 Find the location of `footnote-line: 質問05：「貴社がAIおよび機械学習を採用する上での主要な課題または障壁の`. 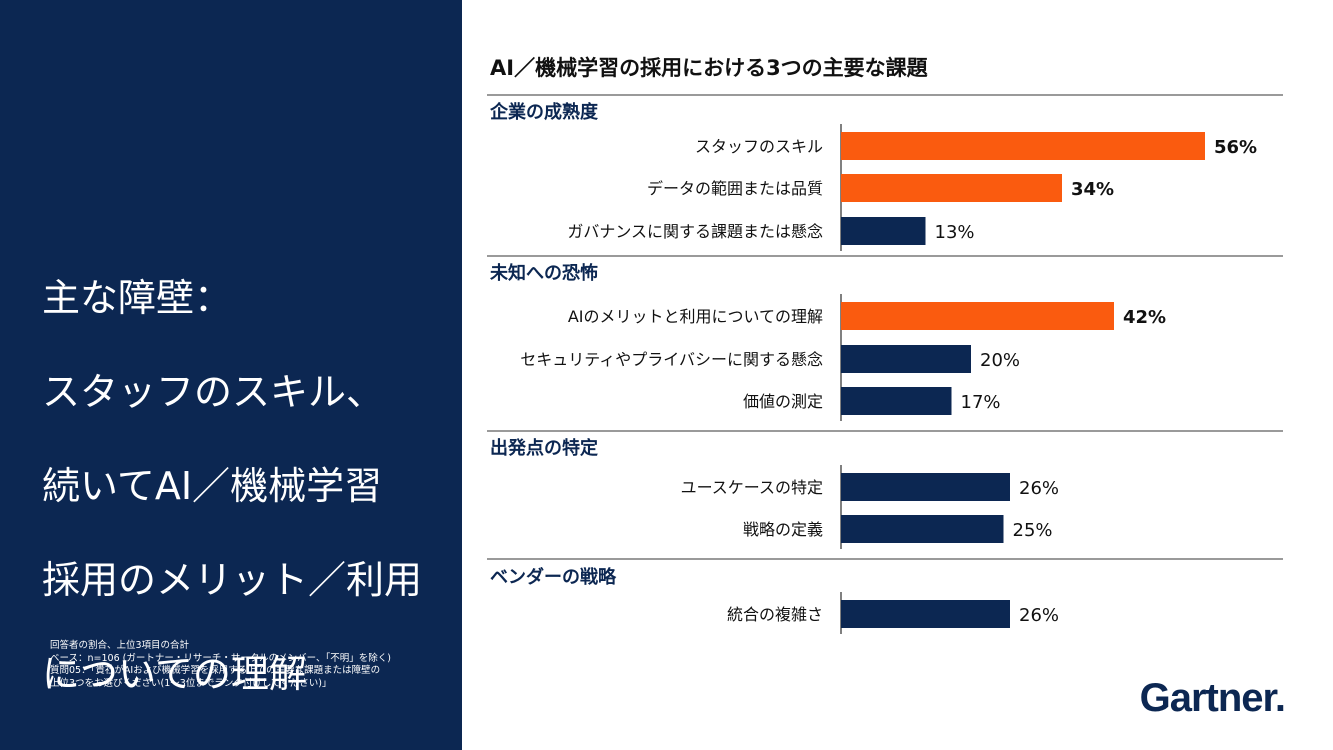

footnote-line: 質問05：「貴社がAIおよび機械学習を採用する上での主要な課題または障壁の is located at coordinates (215, 670).